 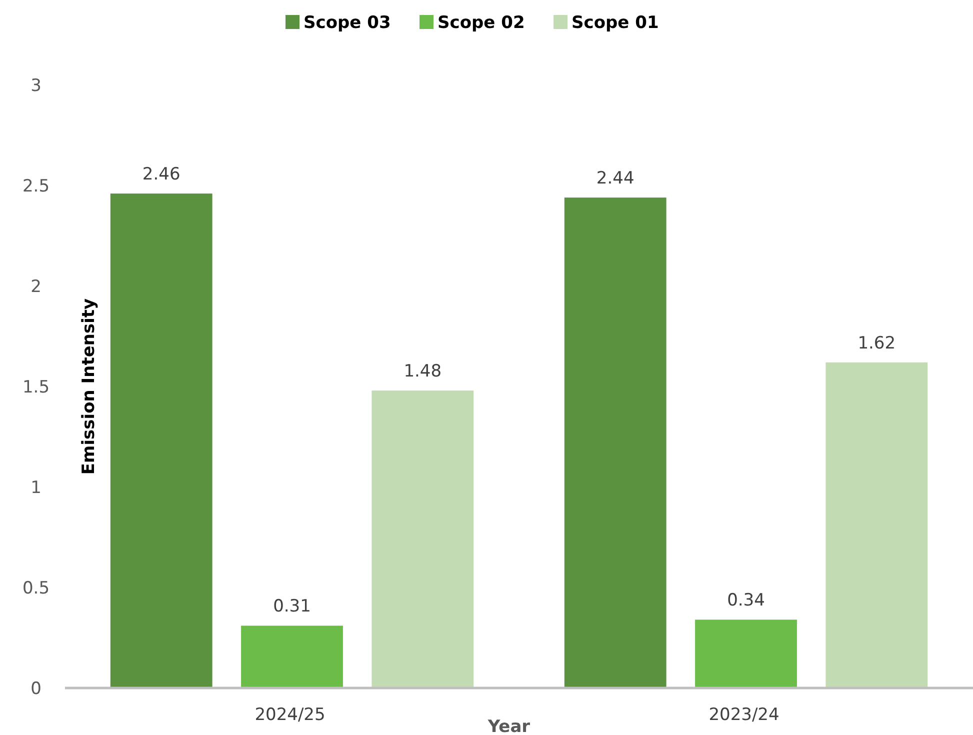 What do you see at coordinates (161, 174) in the screenshot?
I see `data-label: 2.46` at bounding box center [161, 174].